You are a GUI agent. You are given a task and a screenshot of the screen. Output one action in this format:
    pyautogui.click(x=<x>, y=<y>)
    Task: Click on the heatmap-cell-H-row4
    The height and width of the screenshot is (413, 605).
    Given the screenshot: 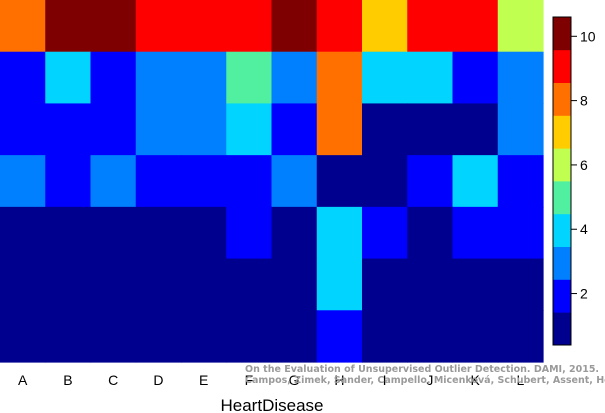 What is the action you would take?
    pyautogui.click(x=339, y=181)
    